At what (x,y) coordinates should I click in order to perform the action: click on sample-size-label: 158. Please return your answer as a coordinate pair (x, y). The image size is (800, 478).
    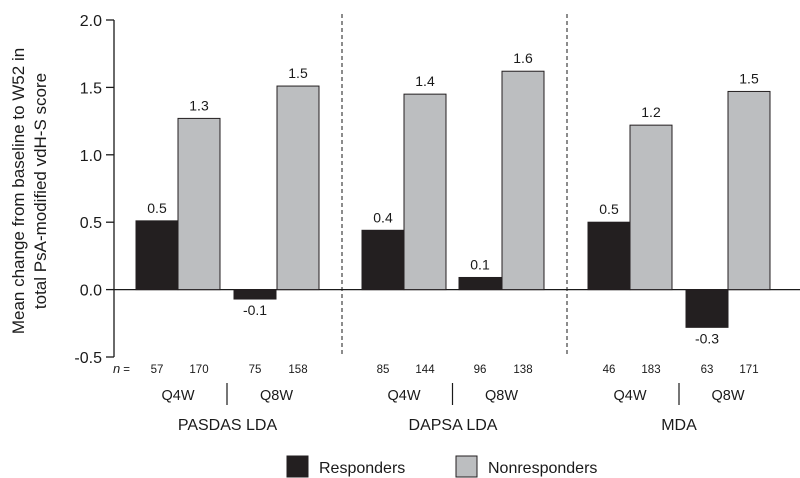
    Looking at the image, I should click on (297, 370).